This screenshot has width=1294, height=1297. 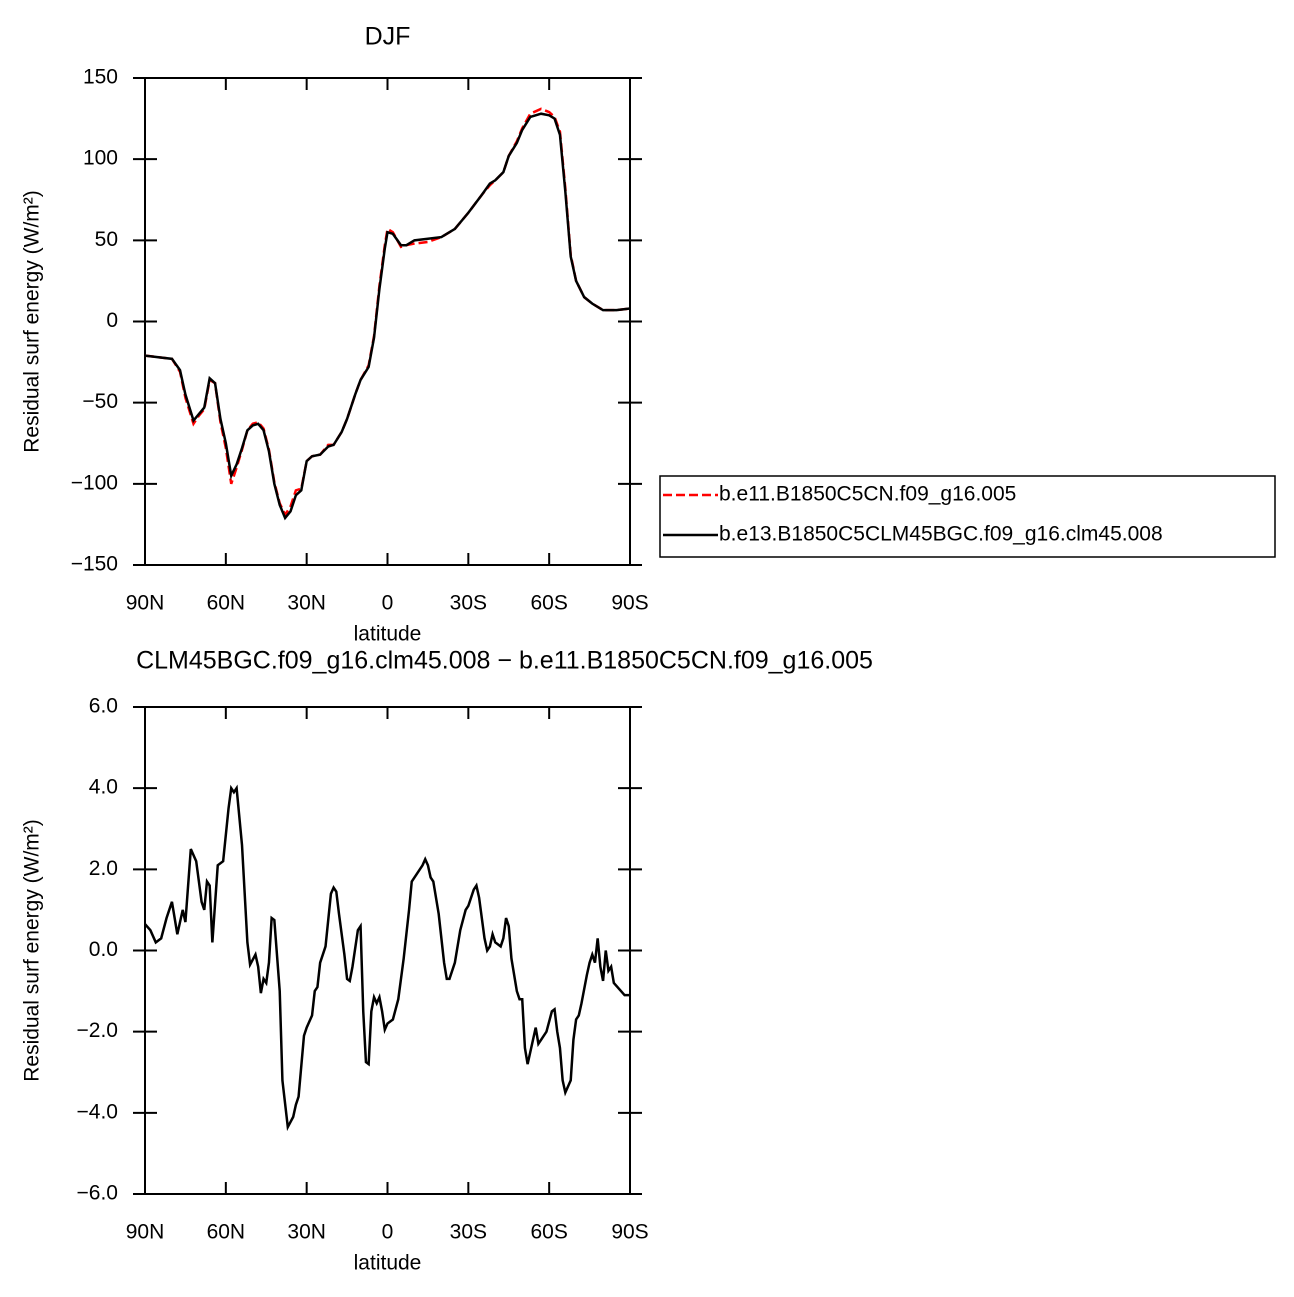 What do you see at coordinates (100, 401) in the screenshot?
I see `y-tick-label: −50` at bounding box center [100, 401].